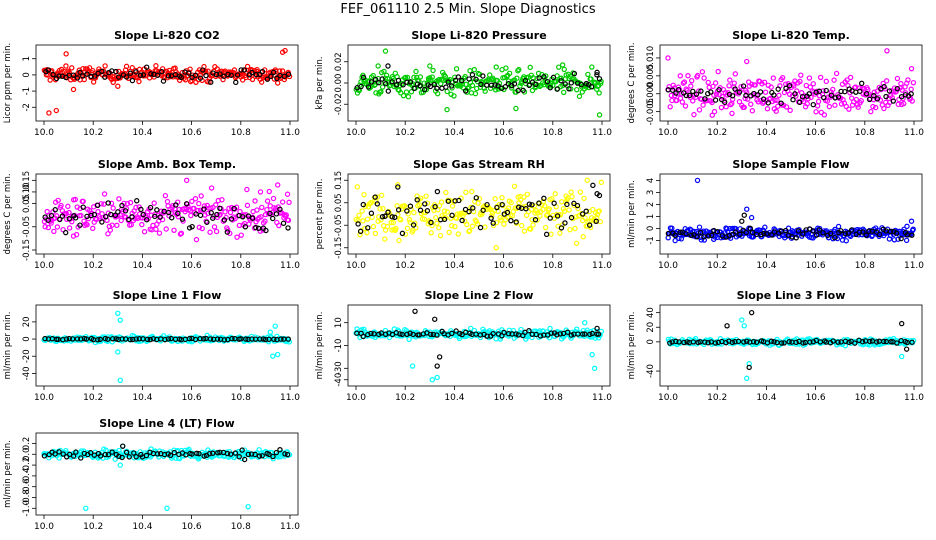  What do you see at coordinates (602, 133) in the screenshot?
I see `x-tick-label: 11.0` at bounding box center [602, 133].